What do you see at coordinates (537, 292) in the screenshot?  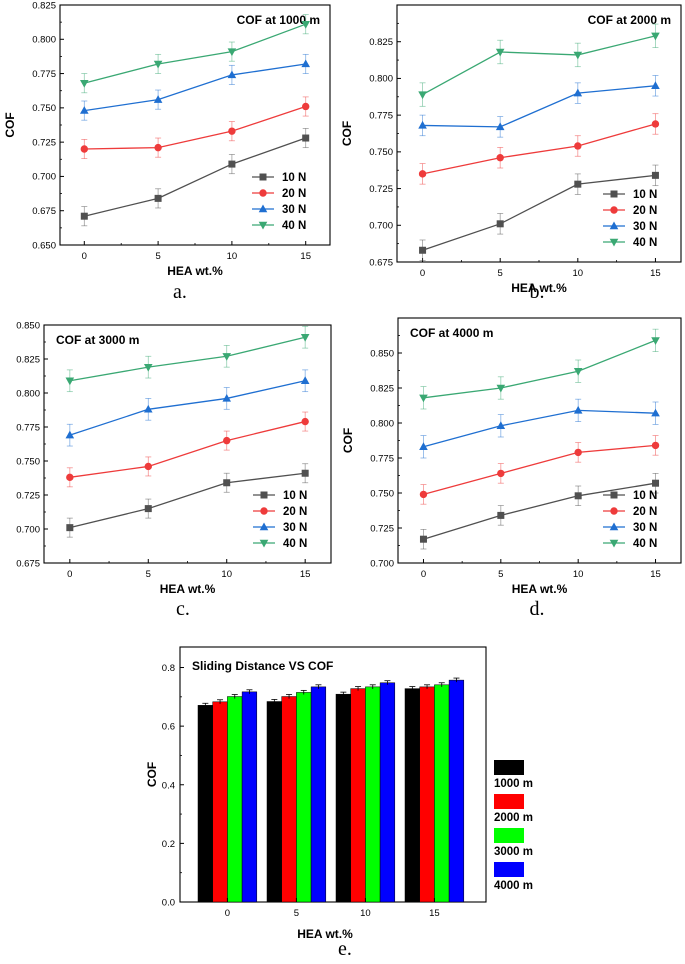 I see `figure-caption: b.` at bounding box center [537, 292].